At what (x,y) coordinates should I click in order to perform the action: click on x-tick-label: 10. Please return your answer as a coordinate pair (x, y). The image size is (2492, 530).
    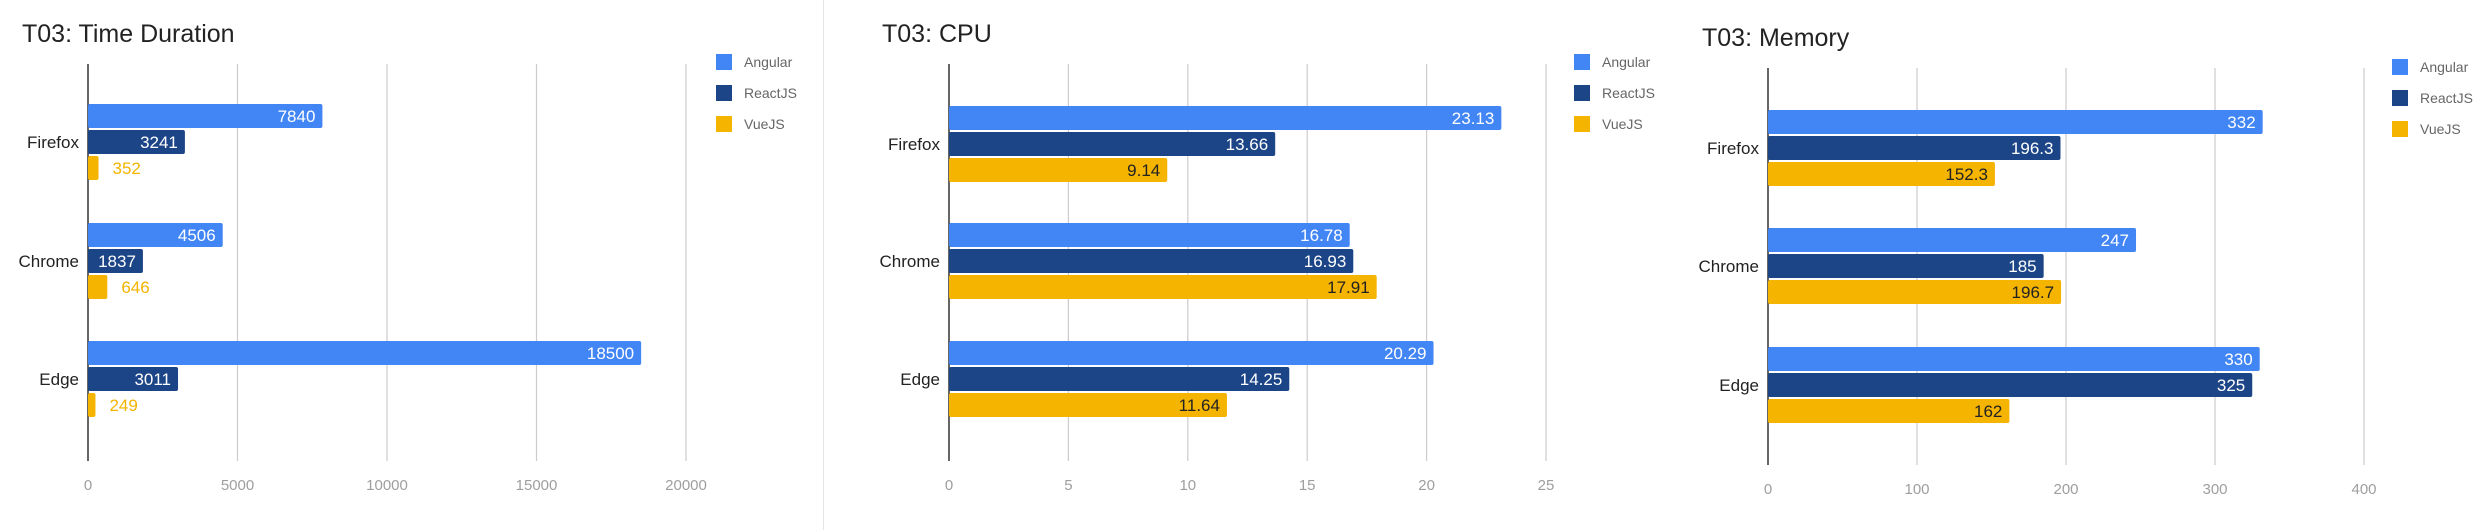
    Looking at the image, I should click on (1187, 485).